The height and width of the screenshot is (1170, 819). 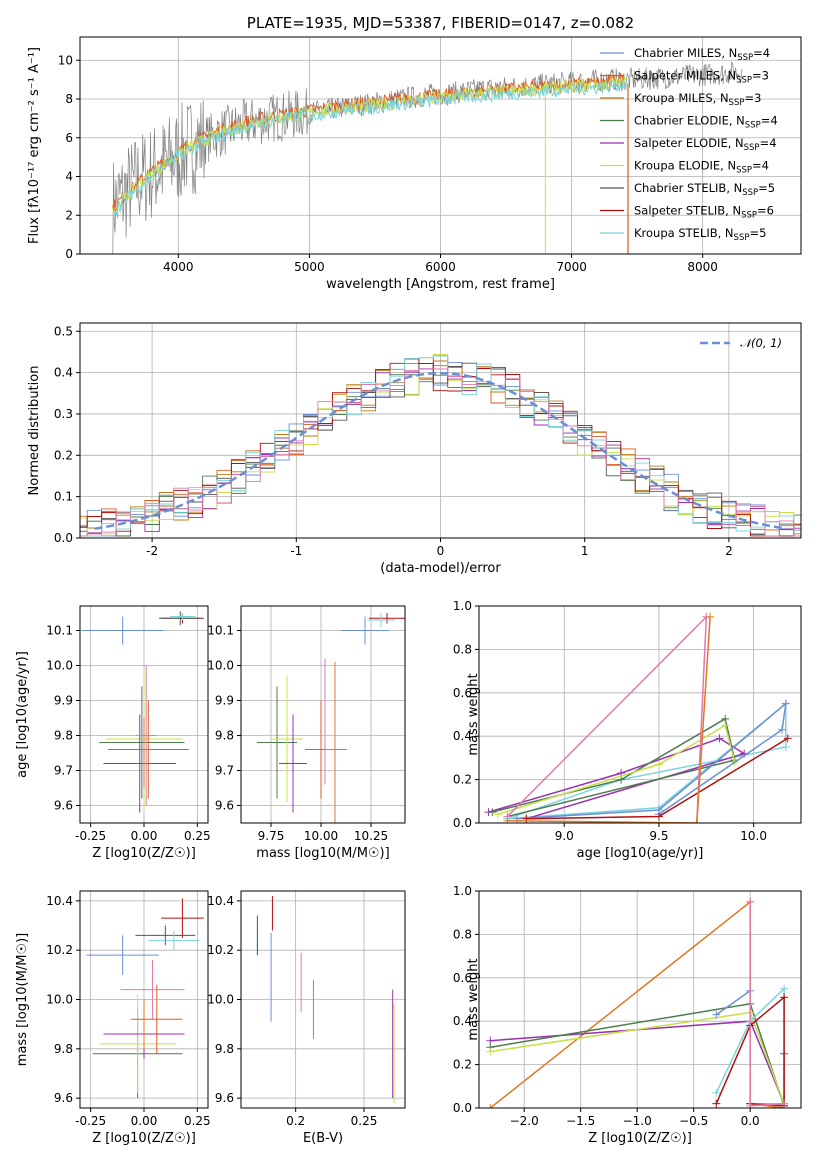 What do you see at coordinates (22, 714) in the screenshot?
I see `y-axis-label: age [log10(age/yr)]` at bounding box center [22, 714].